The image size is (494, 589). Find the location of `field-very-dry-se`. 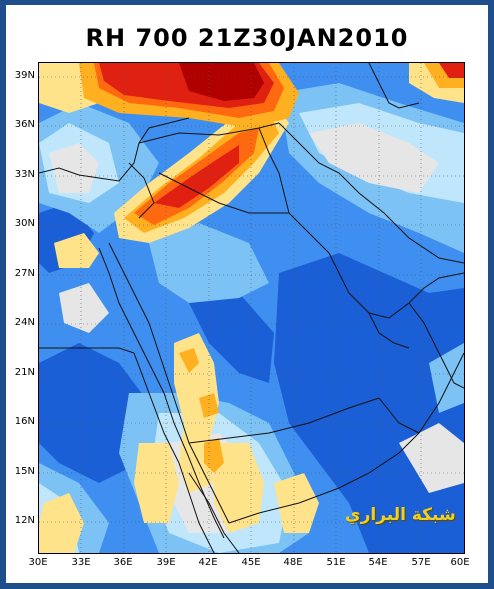

field-very-dry-se is located at coordinates (436, 518).